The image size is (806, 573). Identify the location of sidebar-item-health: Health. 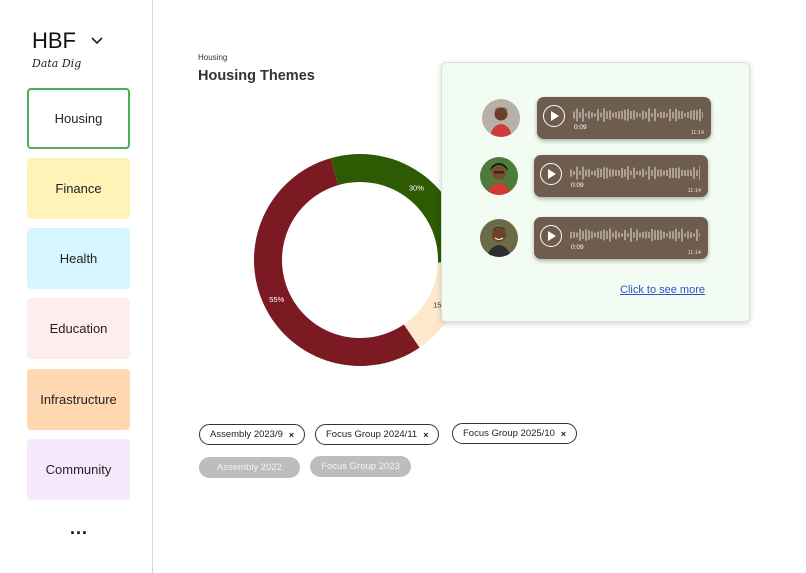
(78, 258).